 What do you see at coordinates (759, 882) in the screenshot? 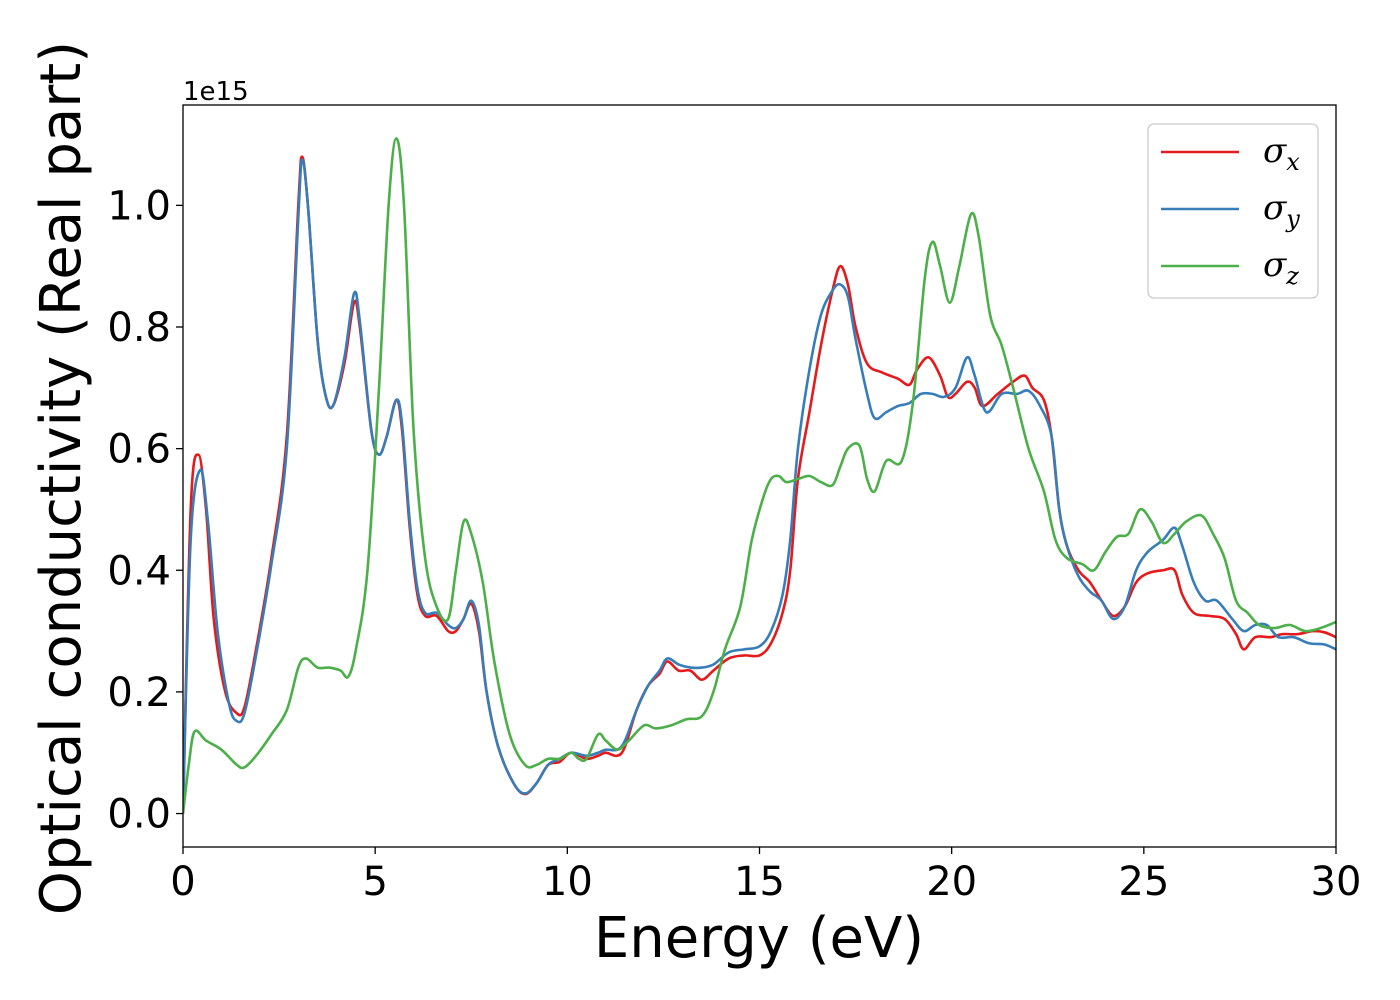
I see `x-tick-label: 15` at bounding box center [759, 882].